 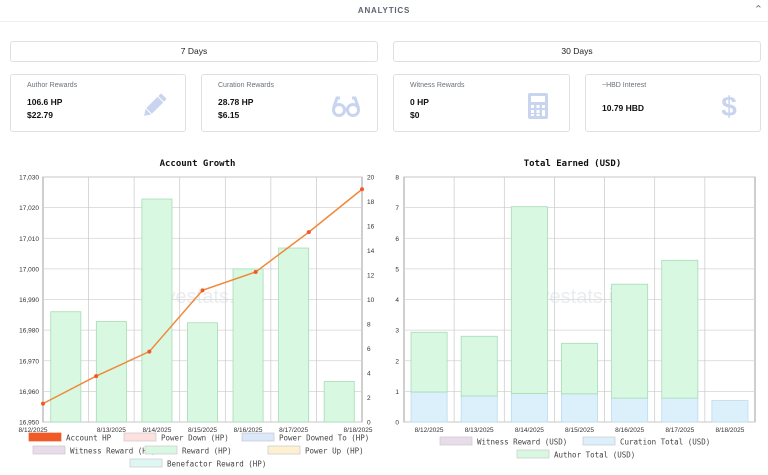 What do you see at coordinates (415, 115) in the screenshot?
I see `card-value-usd: $0` at bounding box center [415, 115].